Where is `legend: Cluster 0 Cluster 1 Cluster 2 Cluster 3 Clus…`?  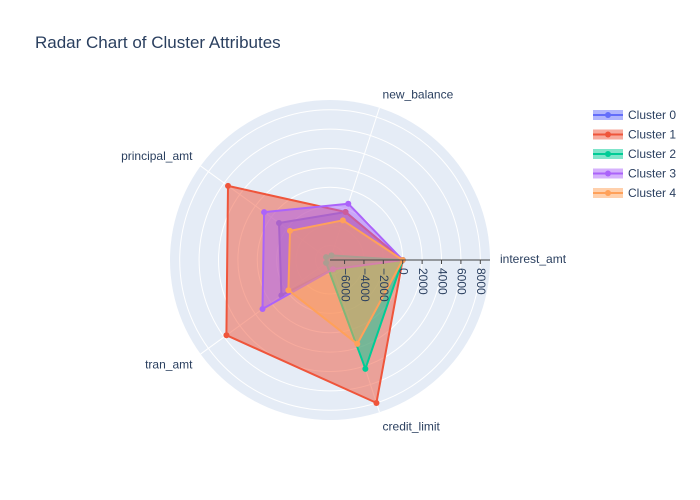
legend: Cluster 0 Cluster 1 Cluster 2 Cluster 3 Clus… is located at coordinates (634, 154).